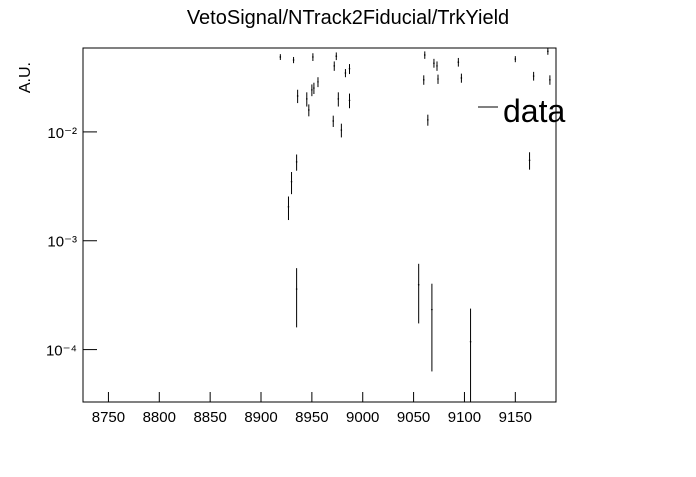 The image size is (696, 477). I want to click on x-tick-label: 9100, so click(464, 417).